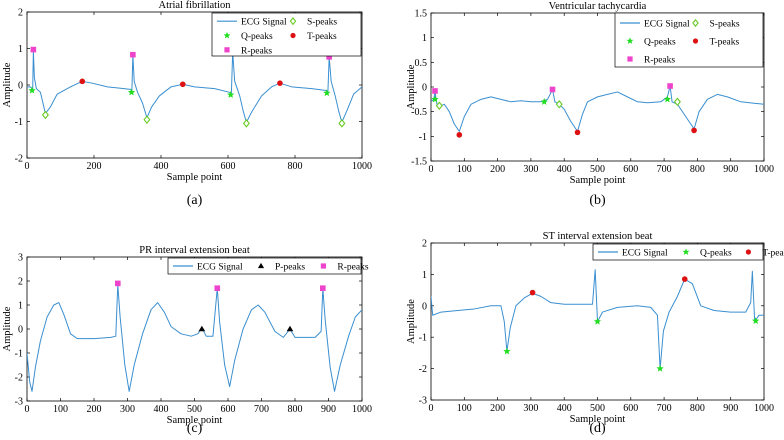 This screenshot has width=784, height=440. I want to click on y-tick-label: 3, so click(20, 258).